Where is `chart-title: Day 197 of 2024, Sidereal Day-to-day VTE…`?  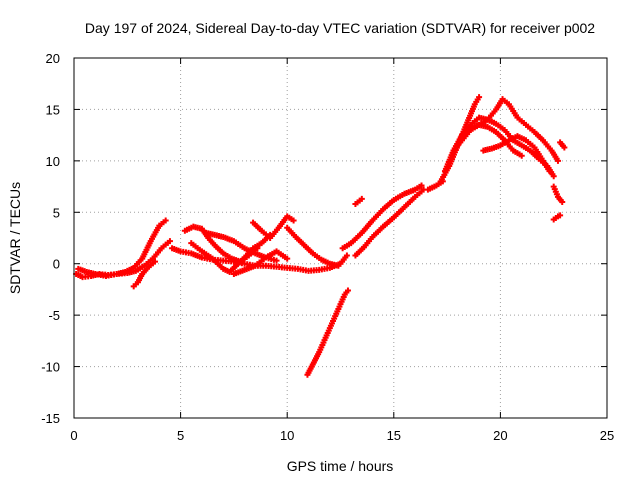 chart-title: Day 197 of 2024, Sidereal Day-to-day VTE… is located at coordinates (340, 28).